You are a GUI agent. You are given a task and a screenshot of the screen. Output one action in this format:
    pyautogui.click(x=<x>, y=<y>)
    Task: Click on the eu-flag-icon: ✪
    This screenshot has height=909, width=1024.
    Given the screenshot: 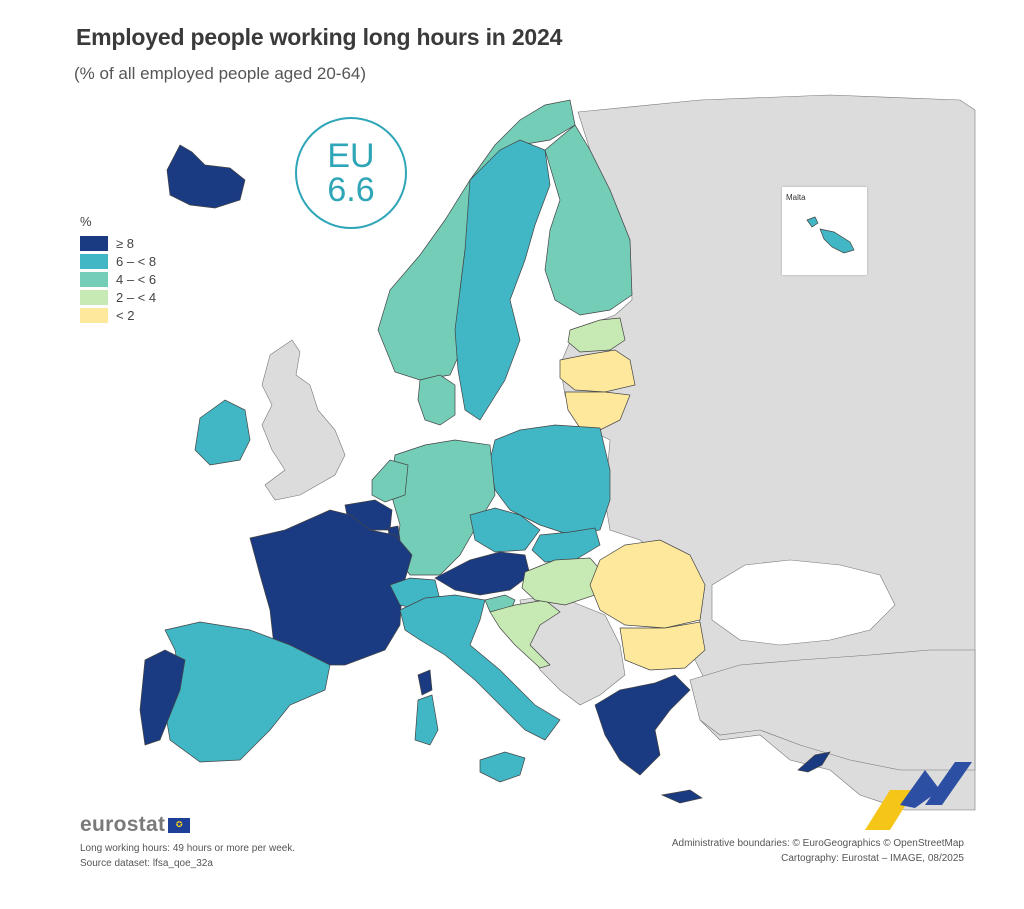 What is the action you would take?
    pyautogui.click(x=179, y=825)
    